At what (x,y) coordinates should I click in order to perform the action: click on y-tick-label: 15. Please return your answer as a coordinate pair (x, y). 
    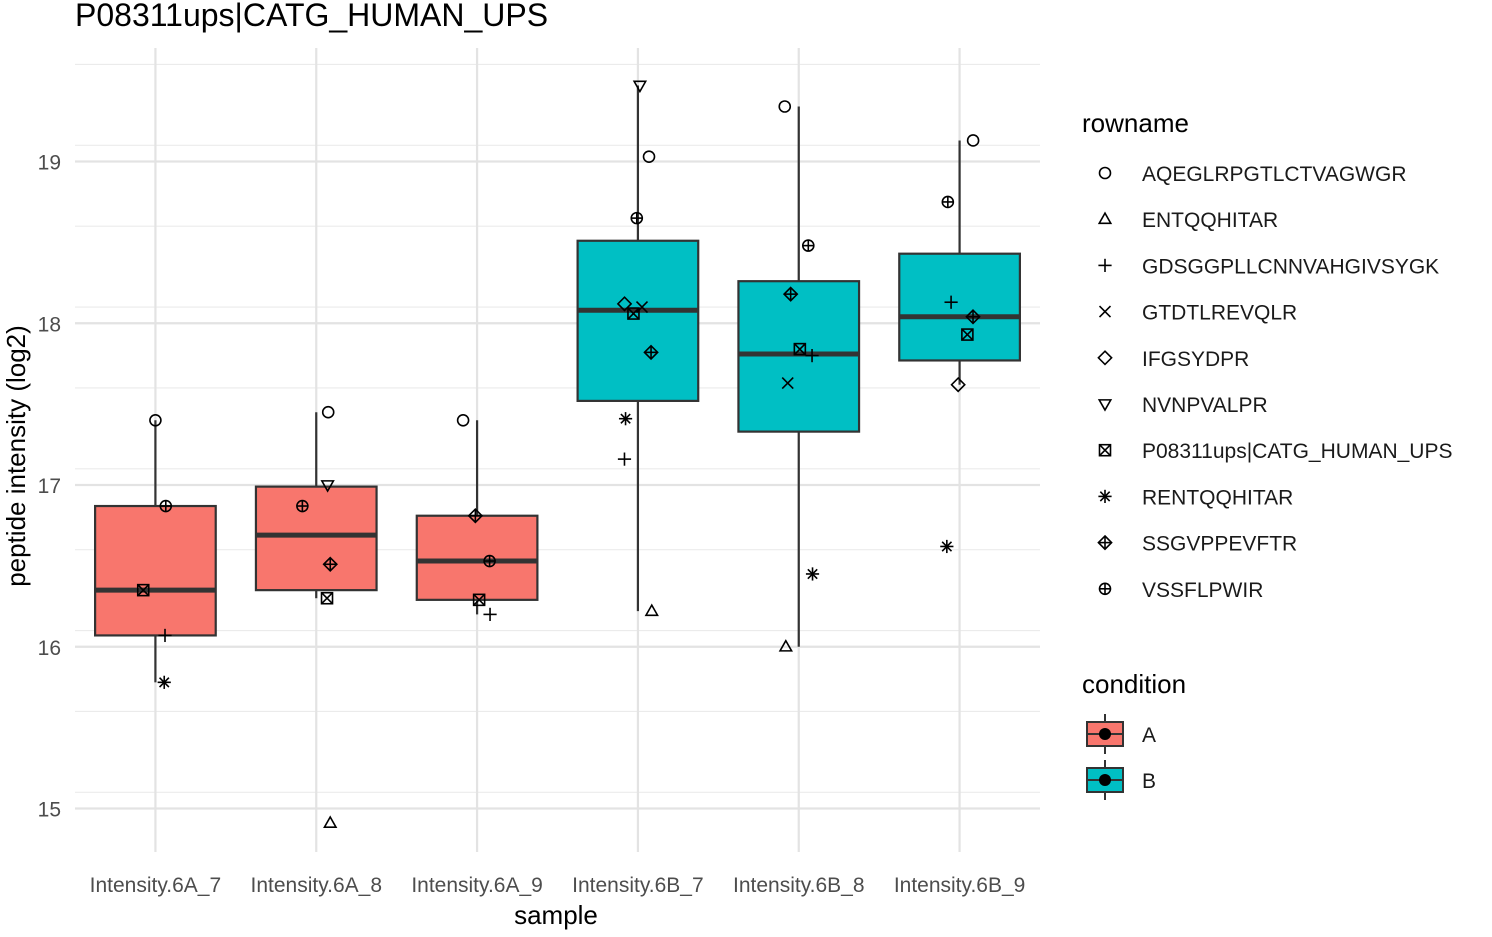
    Looking at the image, I should click on (49, 810).